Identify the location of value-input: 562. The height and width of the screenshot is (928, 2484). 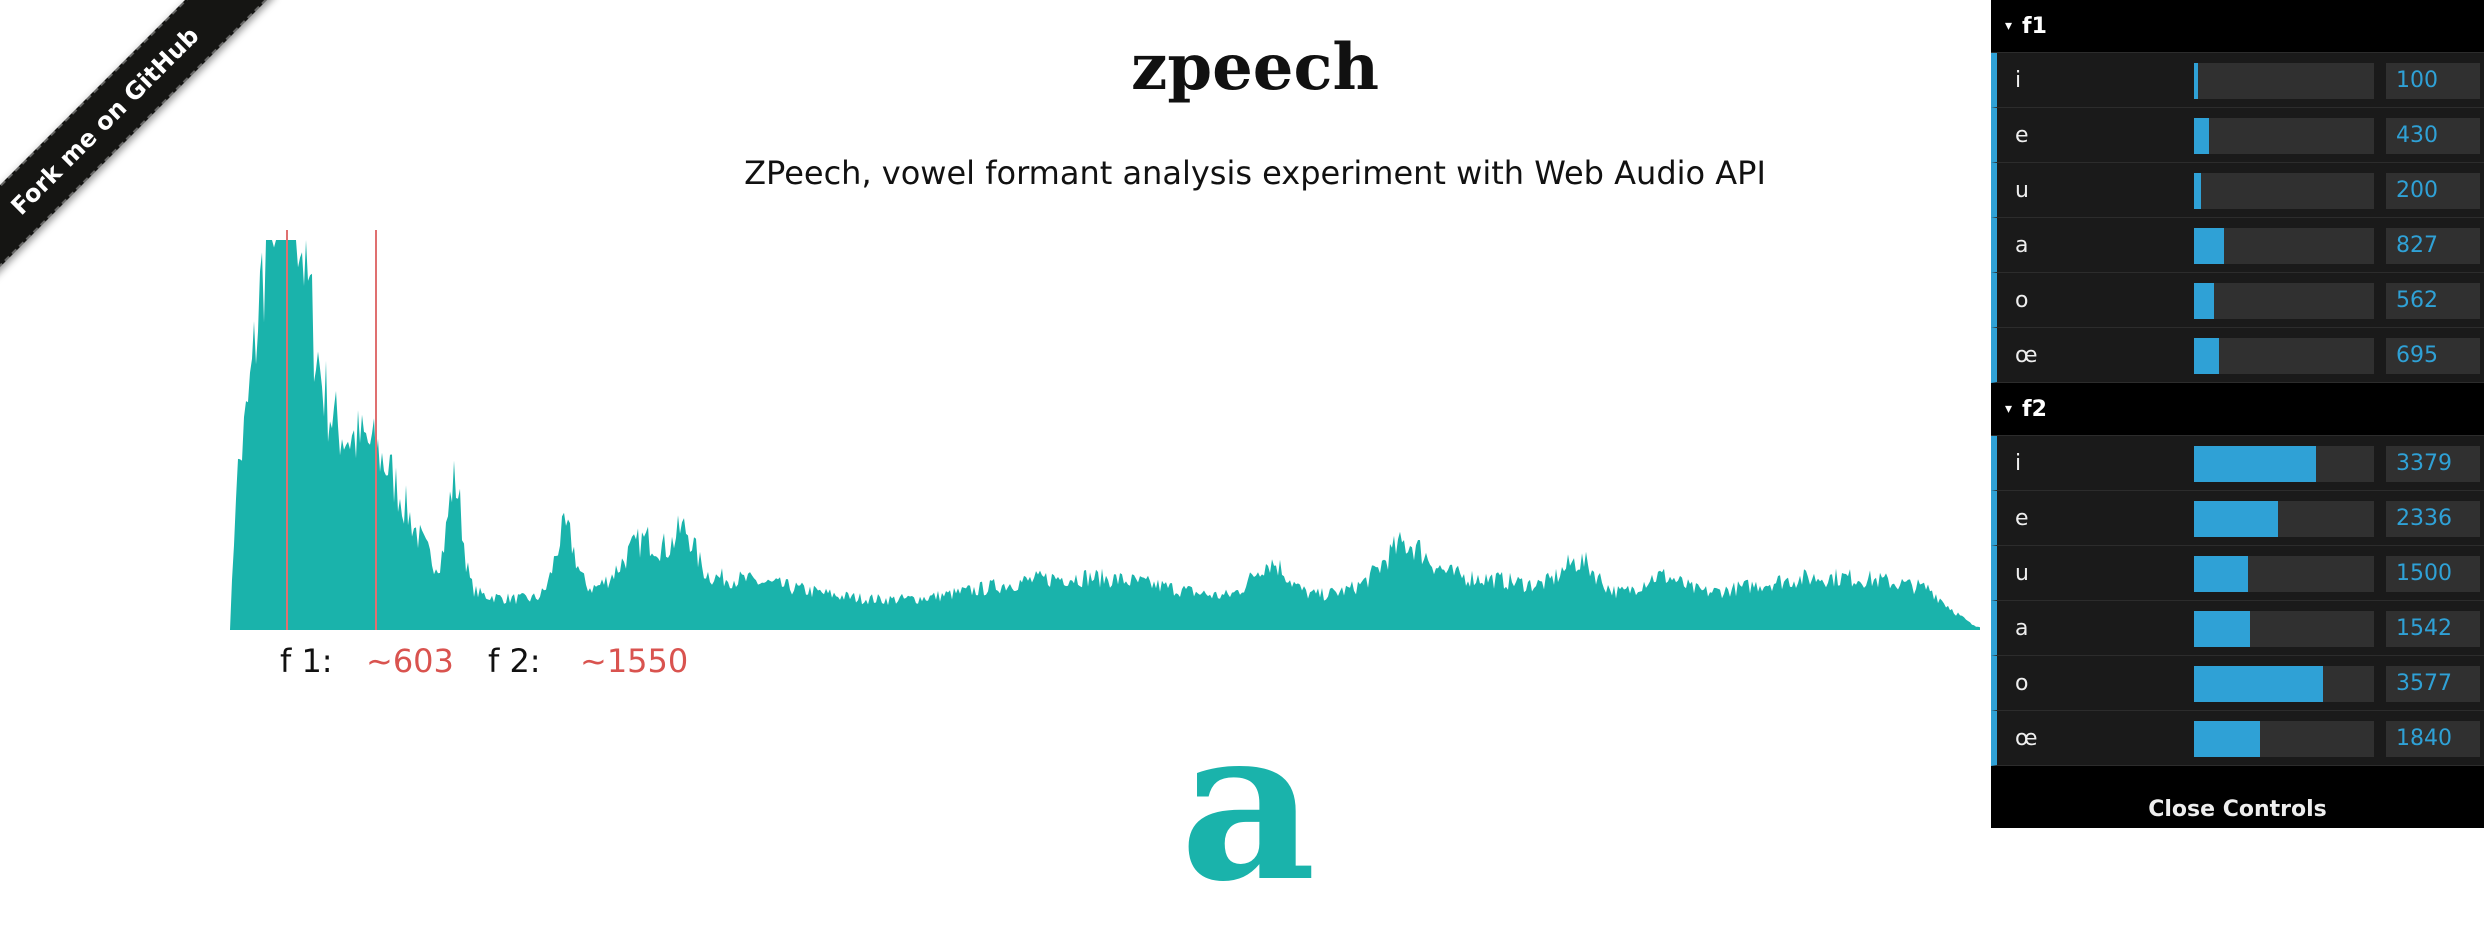
(2433, 301).